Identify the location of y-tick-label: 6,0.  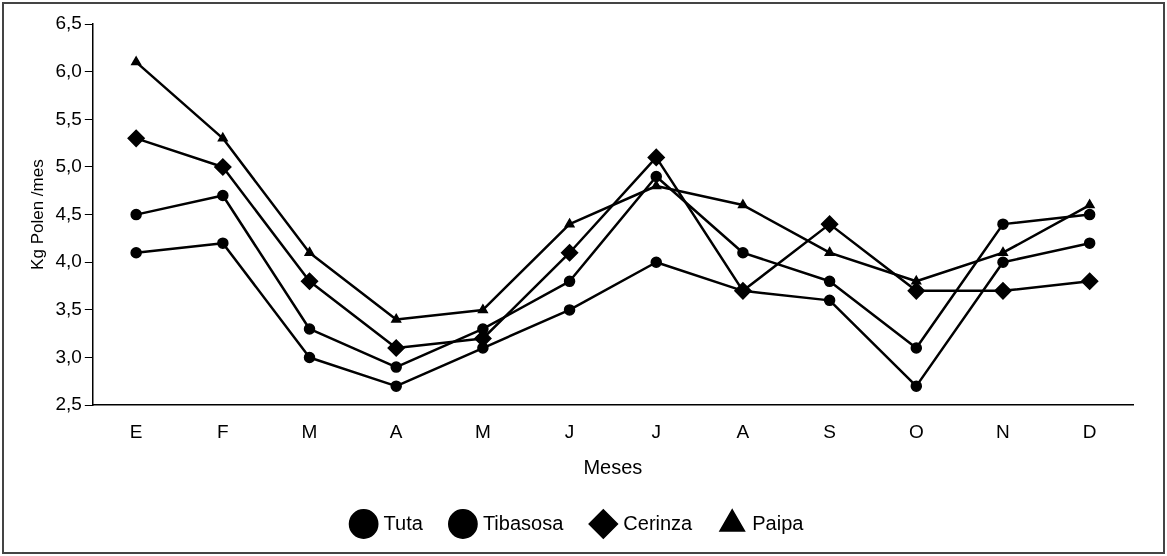
(68, 70).